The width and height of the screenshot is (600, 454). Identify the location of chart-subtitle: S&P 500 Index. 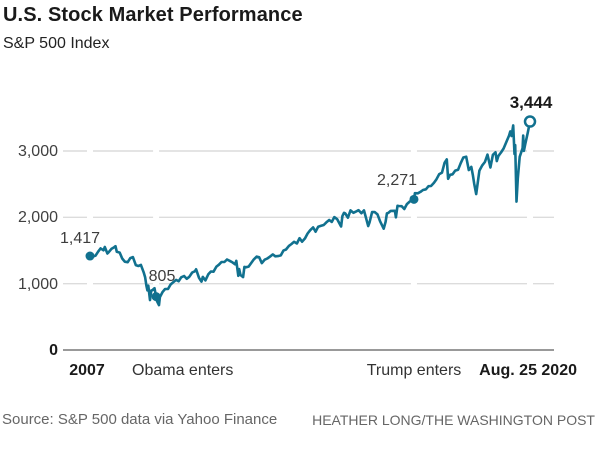
(56, 43).